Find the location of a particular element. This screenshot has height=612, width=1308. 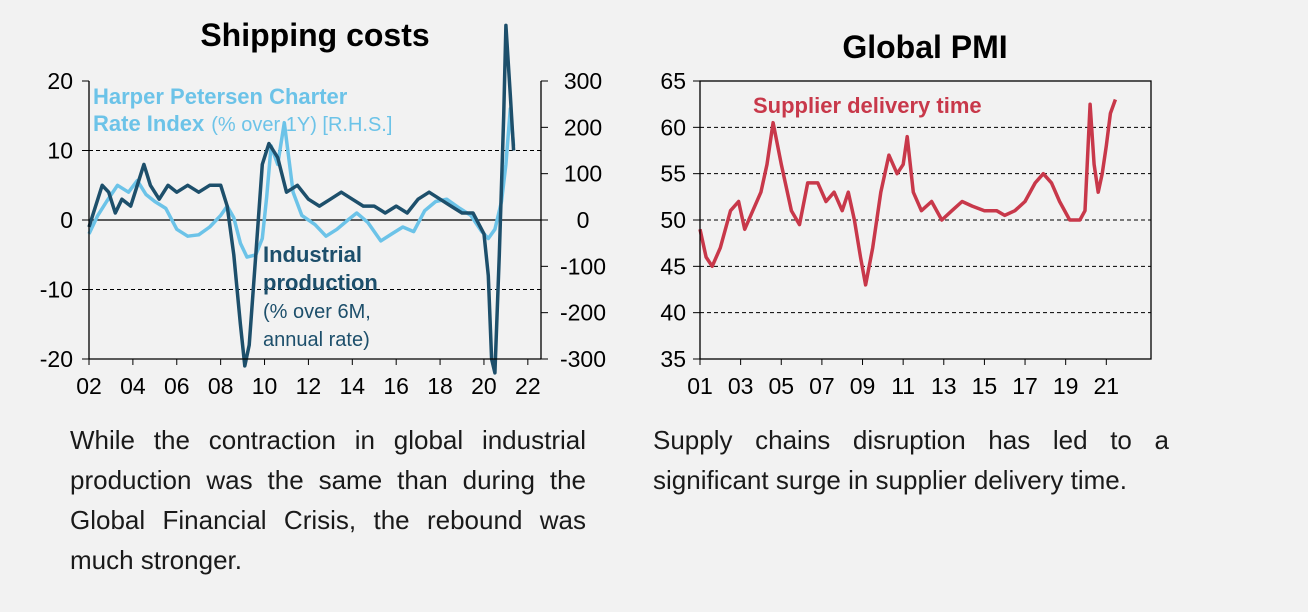

hp-series-label-line1: Harper Petersen Charter is located at coordinates (220, 96).